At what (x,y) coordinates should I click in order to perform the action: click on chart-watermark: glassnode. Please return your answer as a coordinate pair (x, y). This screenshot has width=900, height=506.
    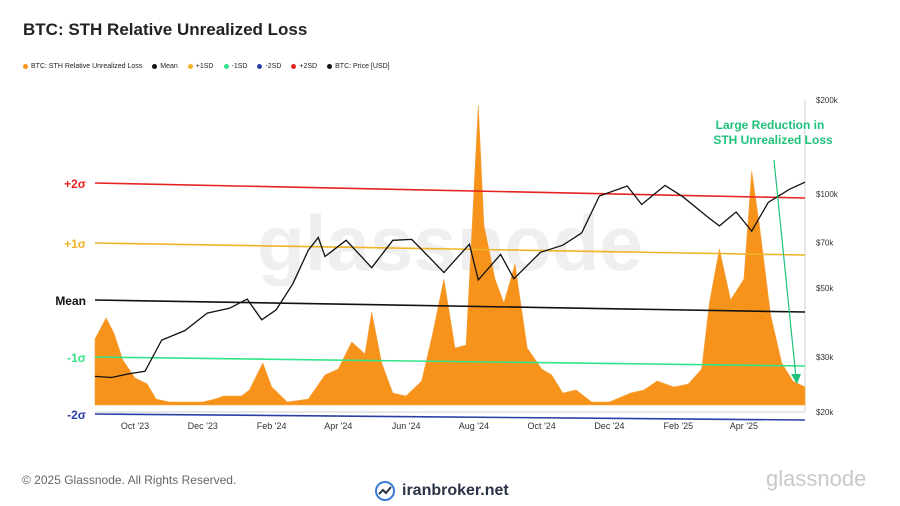
    Looking at the image, I should click on (450, 243).